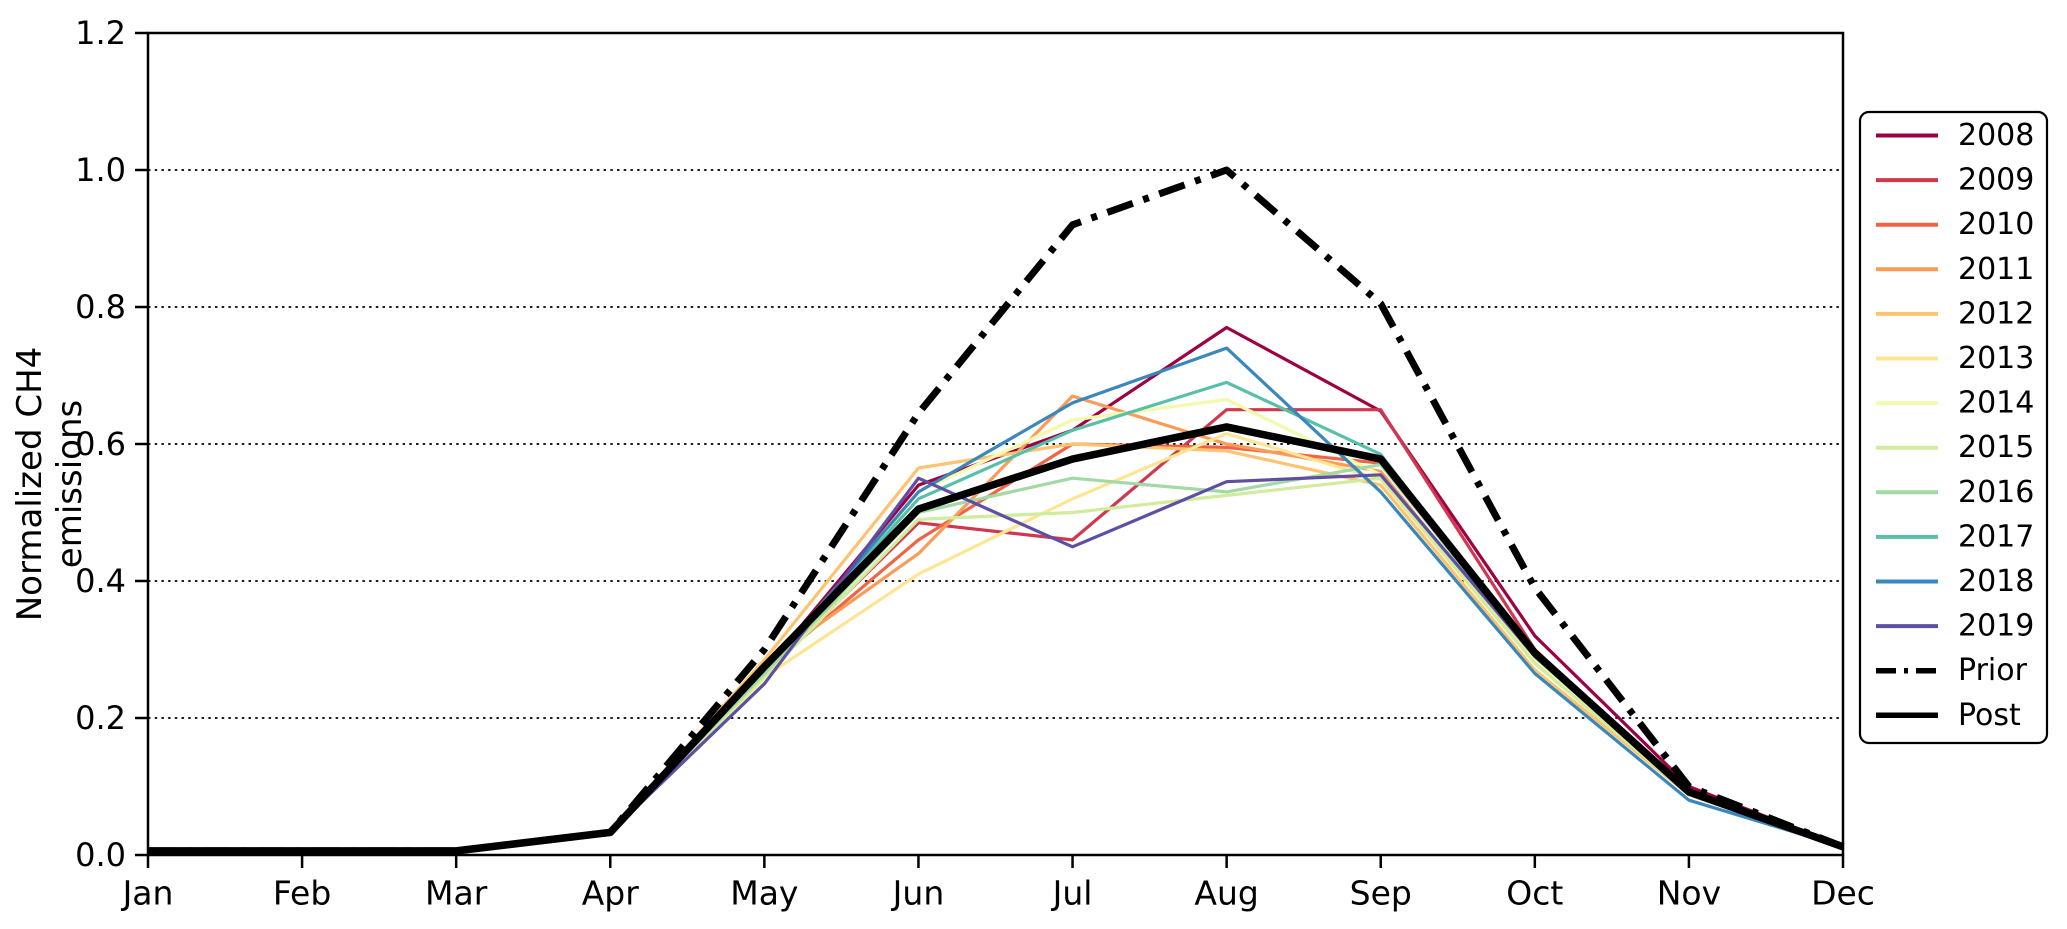 The image size is (2067, 929). I want to click on legend-label-post: Post, so click(1989, 715).